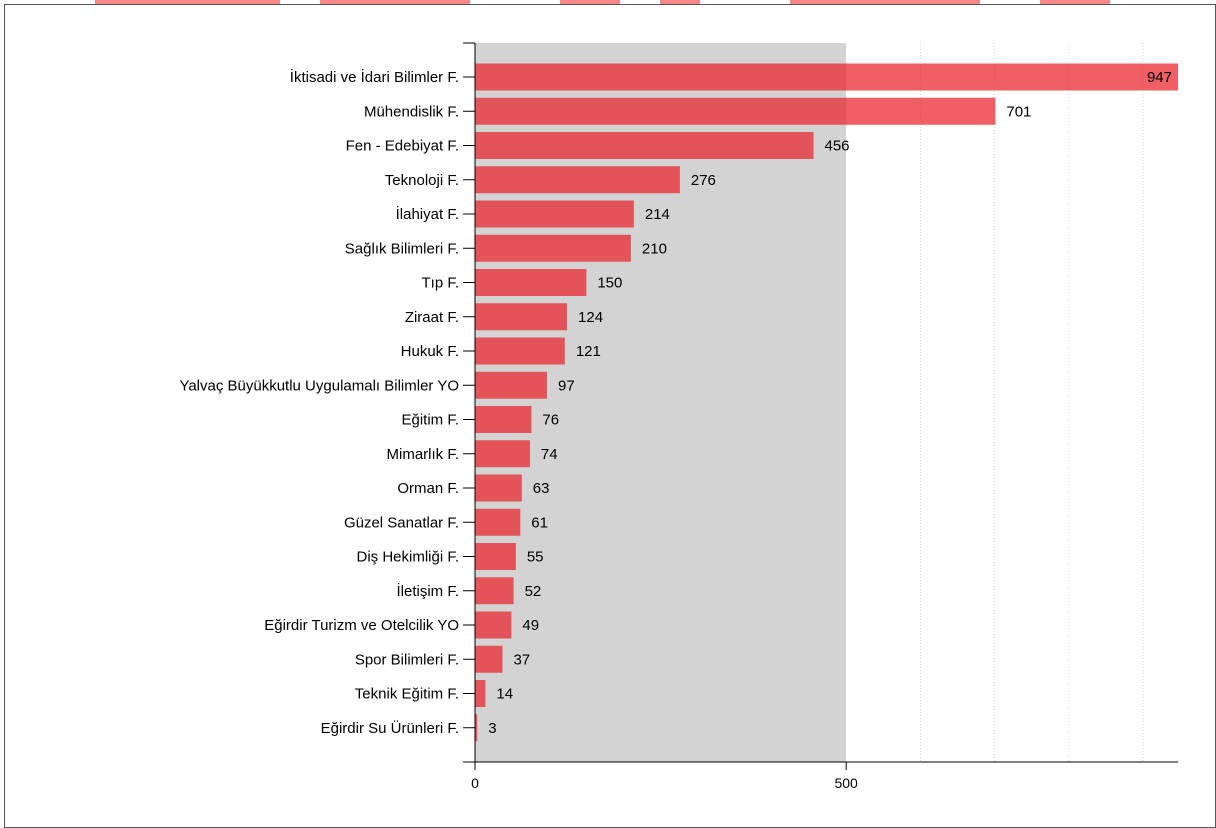 Image resolution: width=1216 pixels, height=828 pixels. I want to click on data-label: 210, so click(654, 248).